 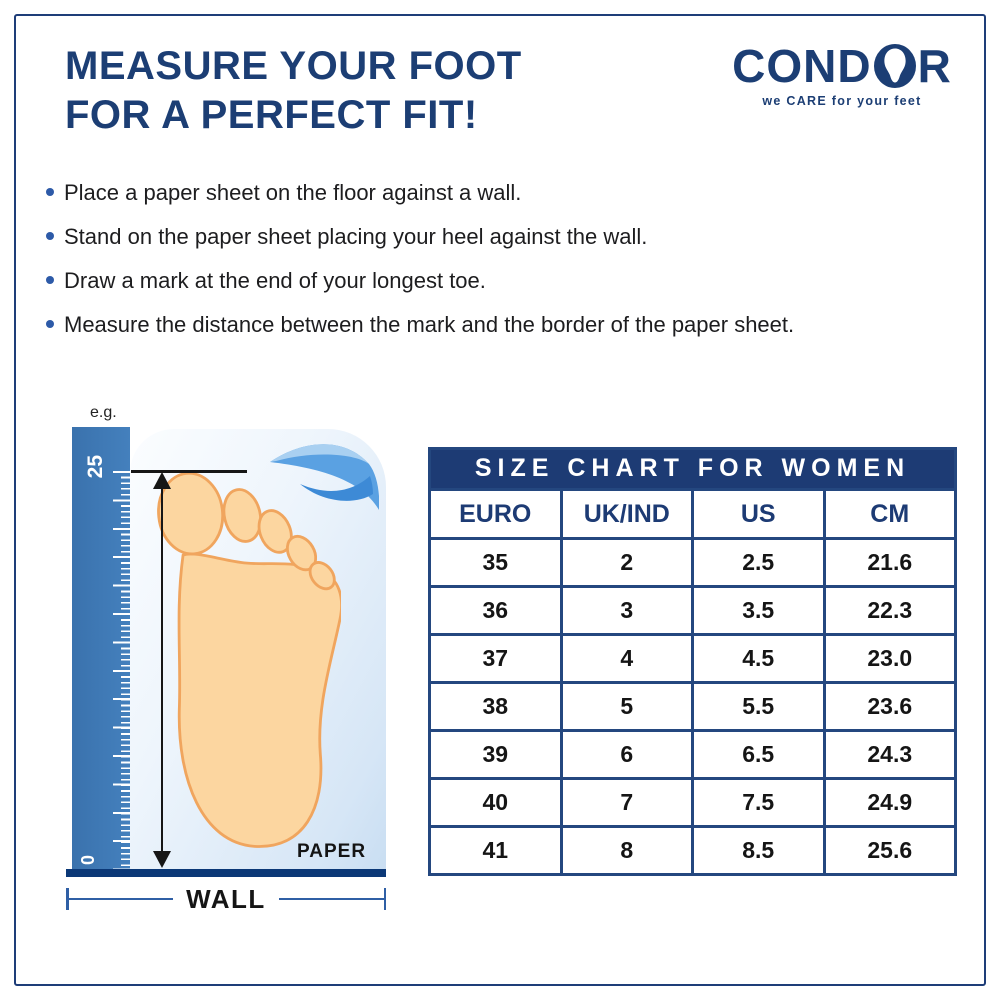 What do you see at coordinates (889, 754) in the screenshot?
I see `size-cell: 24.3` at bounding box center [889, 754].